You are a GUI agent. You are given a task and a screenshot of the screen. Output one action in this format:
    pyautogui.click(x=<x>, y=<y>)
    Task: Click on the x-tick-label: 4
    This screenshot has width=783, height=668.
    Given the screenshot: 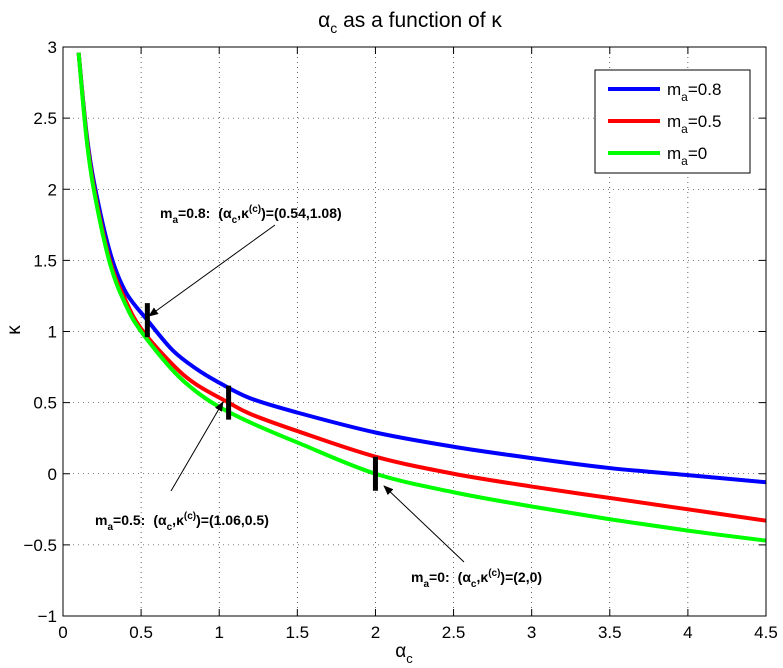 What is the action you would take?
    pyautogui.click(x=687, y=632)
    